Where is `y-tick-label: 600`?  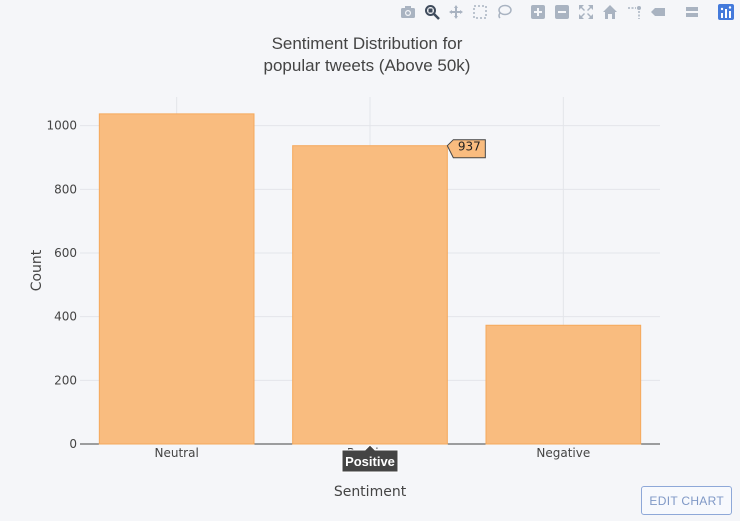 y-tick-label: 600 is located at coordinates (65, 253).